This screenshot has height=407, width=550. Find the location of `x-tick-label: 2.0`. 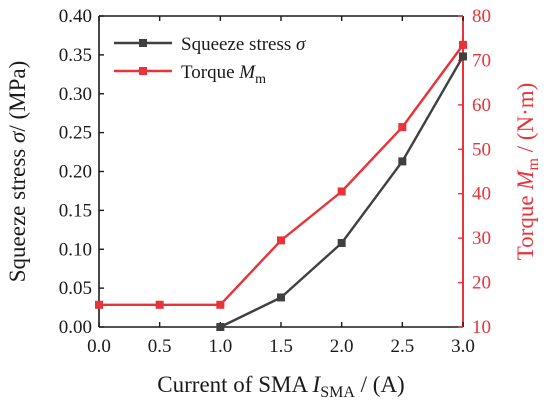

x-tick-label: 2.0 is located at coordinates (342, 346).